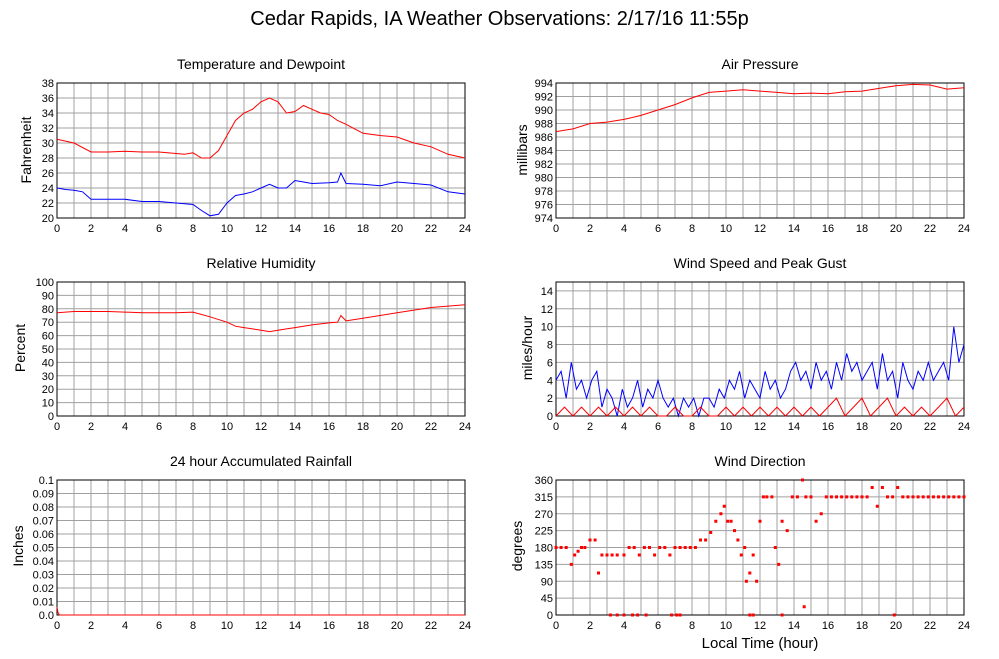 This screenshot has height=659, width=999. I want to click on rain-xtick-label: 4, so click(125, 626).